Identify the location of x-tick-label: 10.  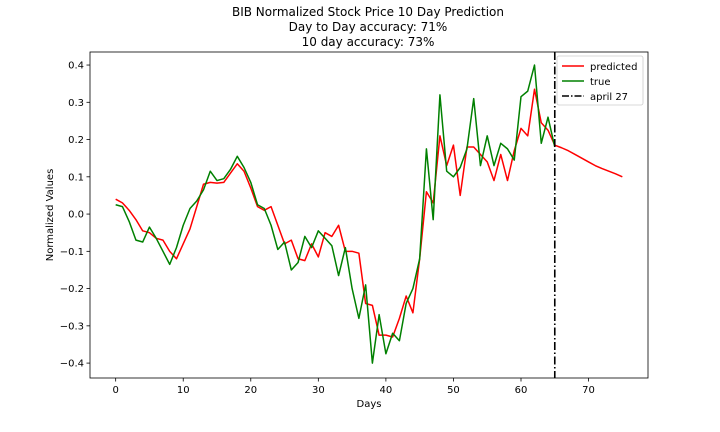
(183, 390).